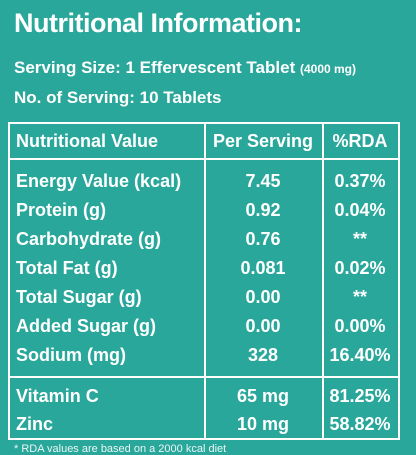  I want to click on header-divider, so click(204, 159).